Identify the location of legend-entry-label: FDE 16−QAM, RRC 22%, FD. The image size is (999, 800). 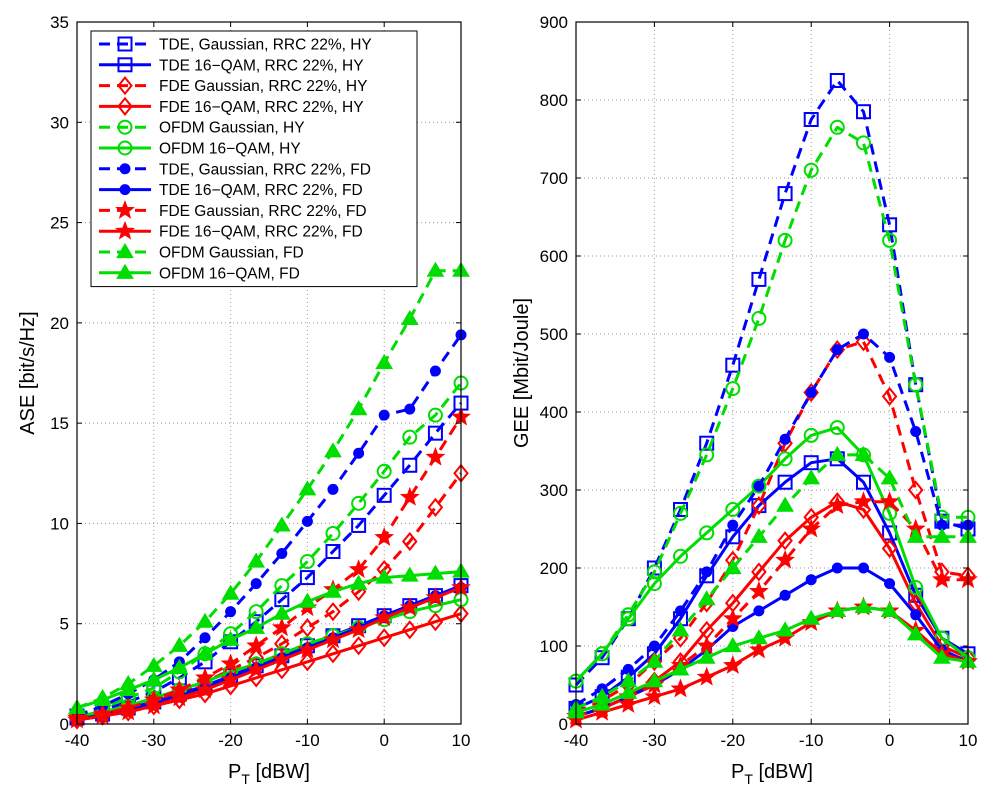
(261, 232).